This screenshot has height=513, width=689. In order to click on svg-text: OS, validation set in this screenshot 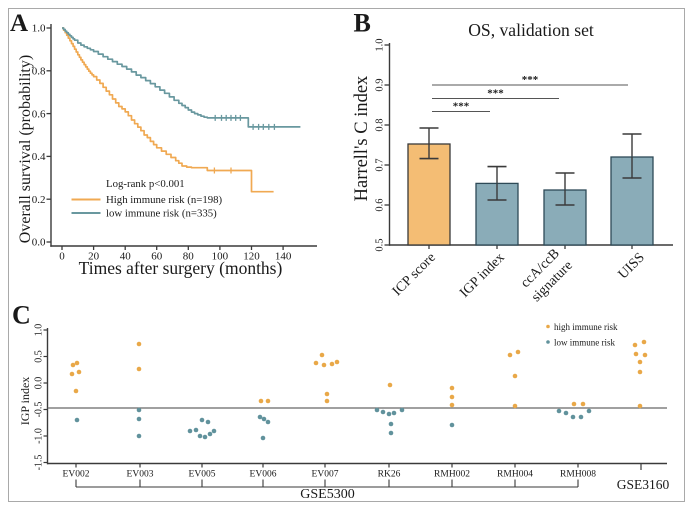, I will do `click(531, 30)`.